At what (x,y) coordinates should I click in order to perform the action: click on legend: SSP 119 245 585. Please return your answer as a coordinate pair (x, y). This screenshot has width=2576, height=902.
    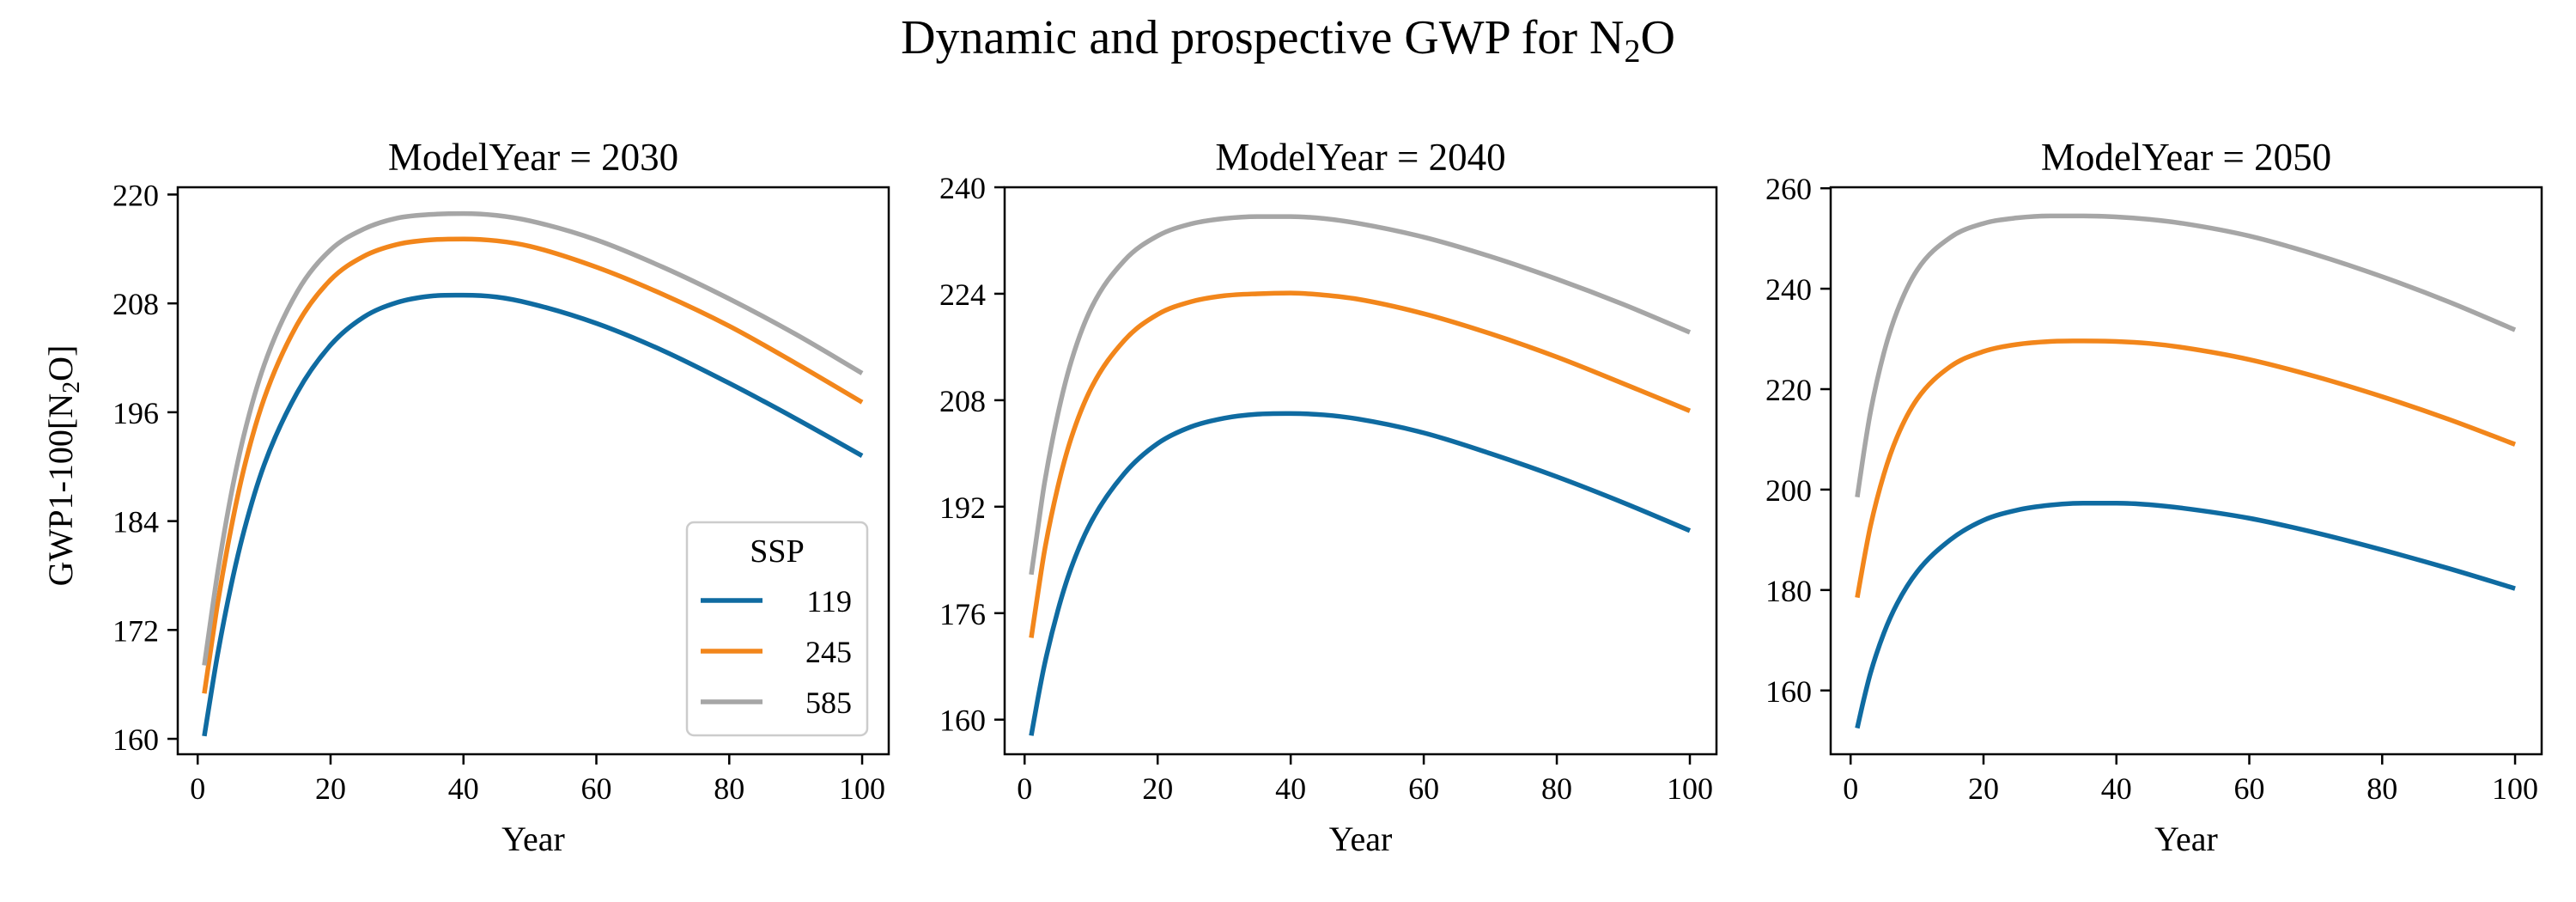
    Looking at the image, I should click on (777, 629).